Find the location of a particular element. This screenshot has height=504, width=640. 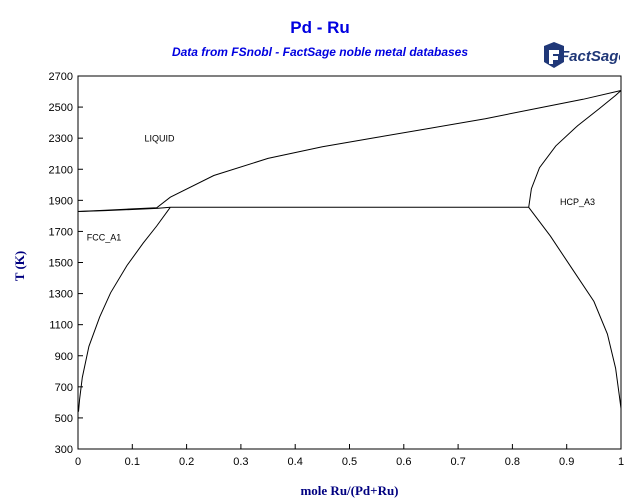

x-tick-label: 0.1 is located at coordinates (132, 462).